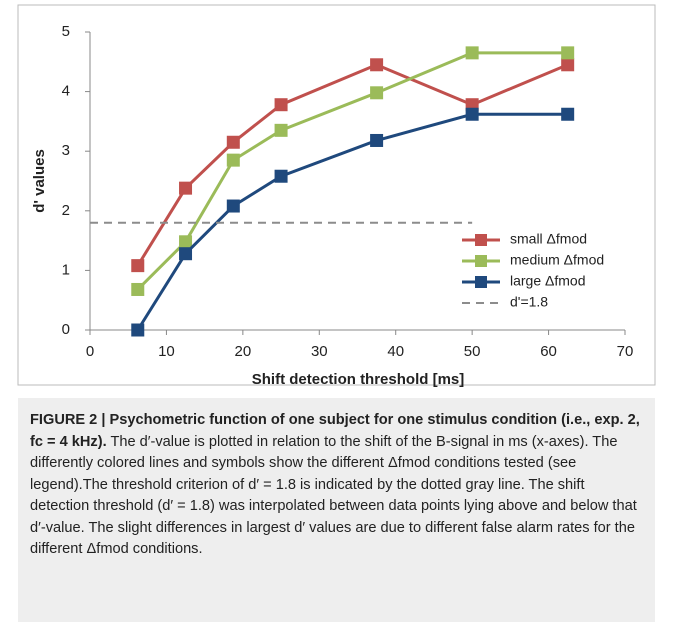 The image size is (673, 637). What do you see at coordinates (319, 351) in the screenshot?
I see `x-tick-label: 30` at bounding box center [319, 351].